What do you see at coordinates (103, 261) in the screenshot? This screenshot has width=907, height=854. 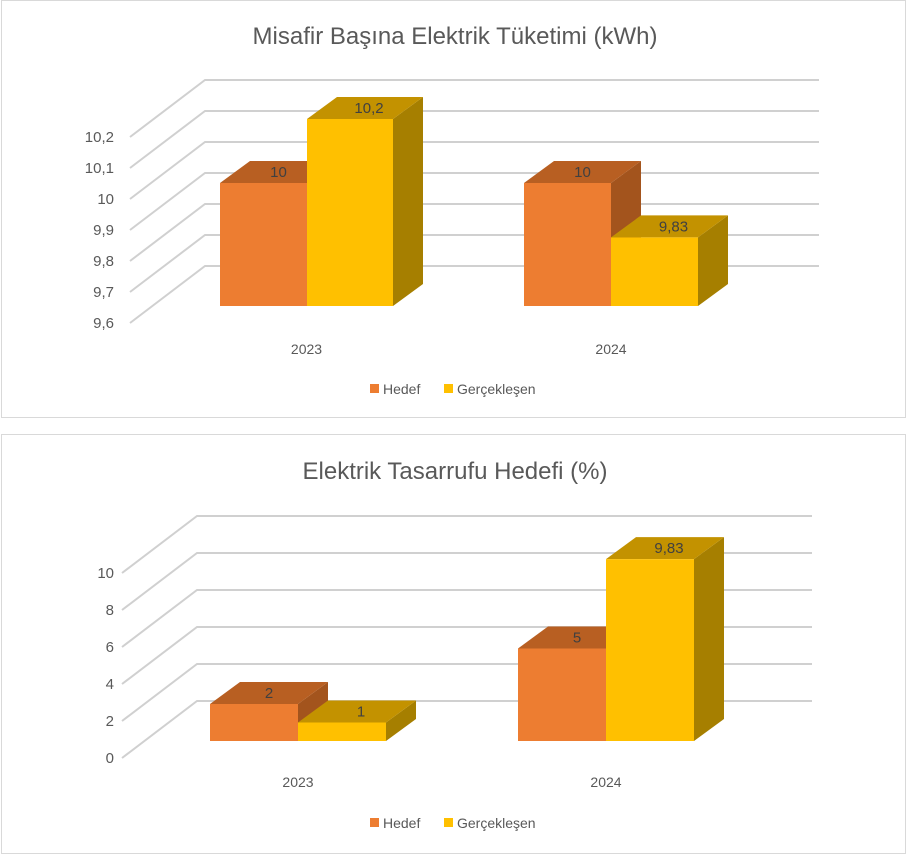 I see `y-tick-label: 9,8` at bounding box center [103, 261].